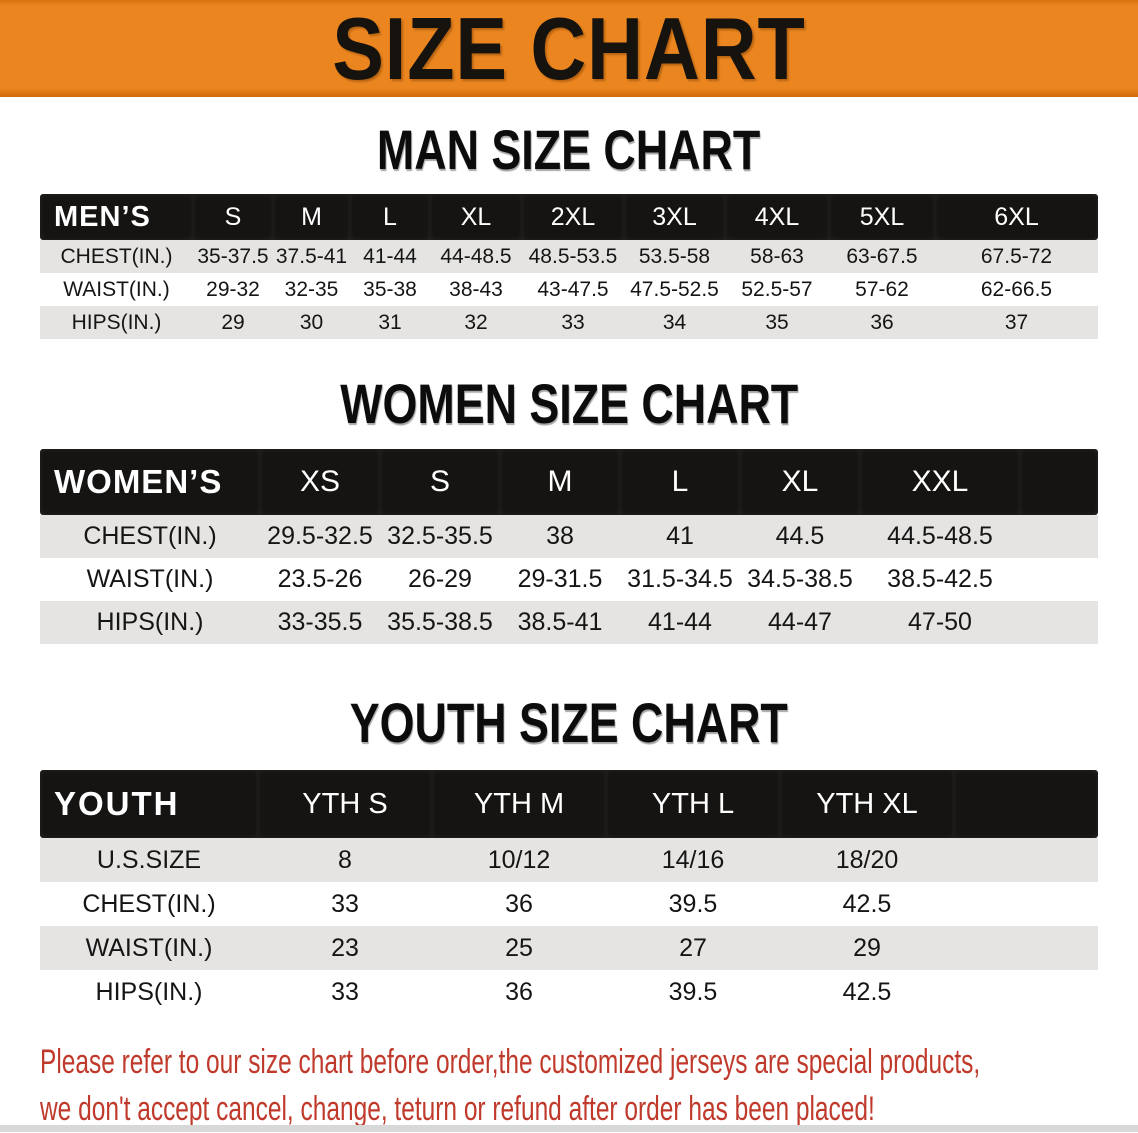 The width and height of the screenshot is (1138, 1133). I want to click on value-cell: 14/16, so click(693, 860).